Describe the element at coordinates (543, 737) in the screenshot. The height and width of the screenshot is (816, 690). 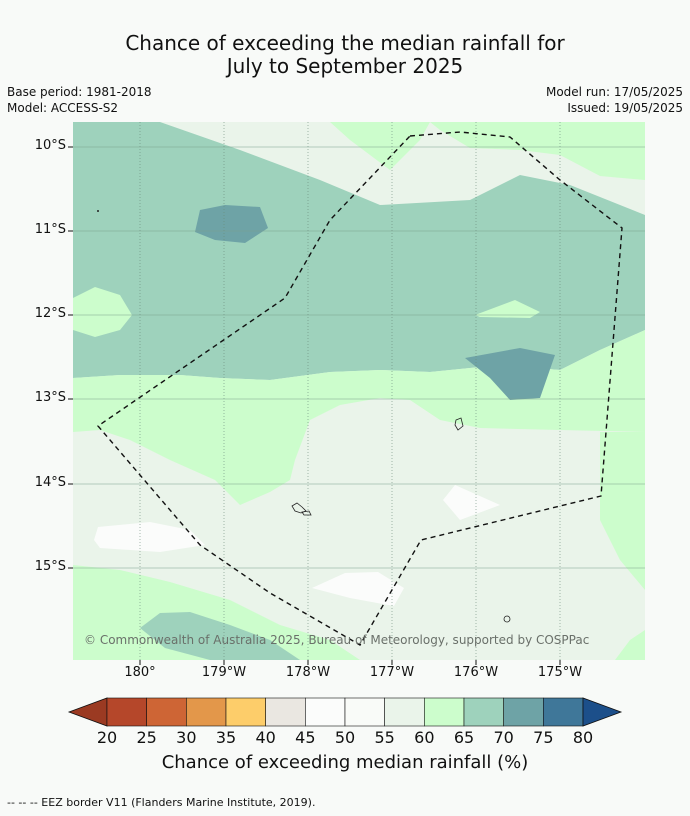
I see `colorbar-tick-label: 75` at that location.